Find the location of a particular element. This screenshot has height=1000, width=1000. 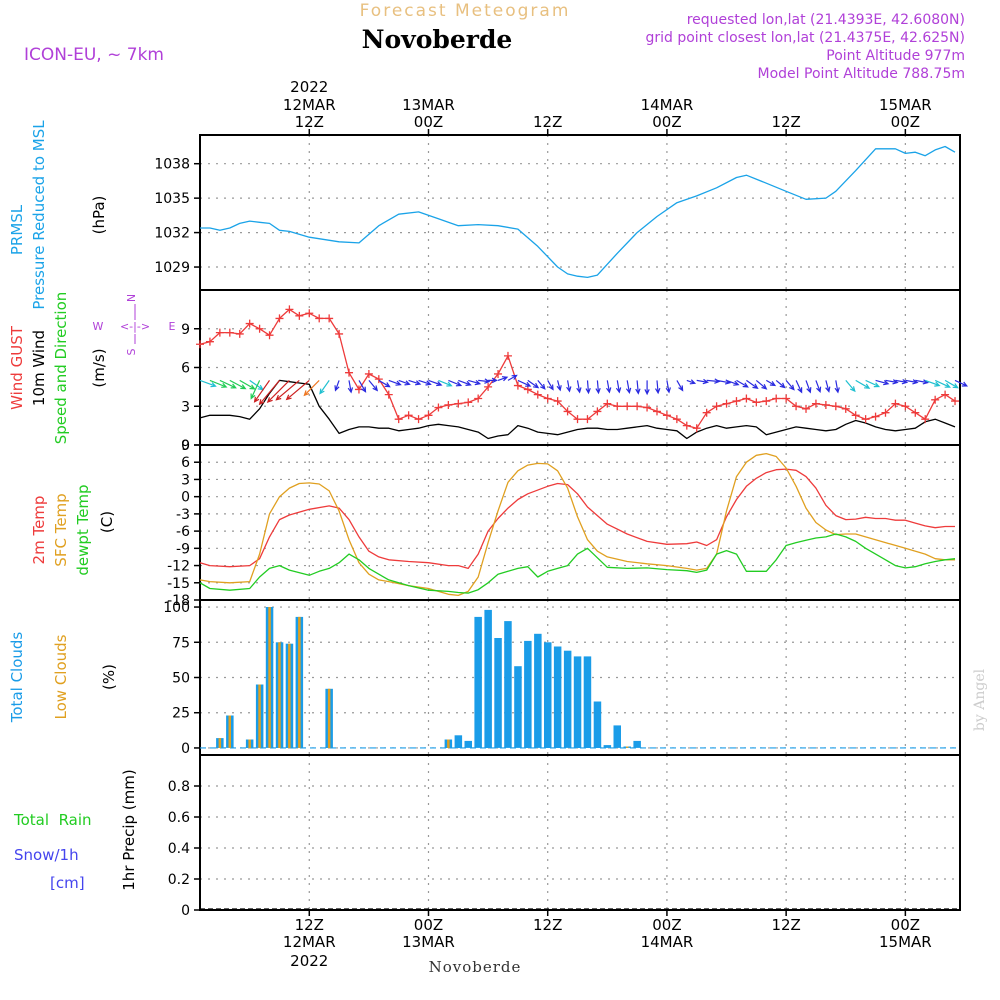

cloud-unit: (%) is located at coordinates (109, 677).